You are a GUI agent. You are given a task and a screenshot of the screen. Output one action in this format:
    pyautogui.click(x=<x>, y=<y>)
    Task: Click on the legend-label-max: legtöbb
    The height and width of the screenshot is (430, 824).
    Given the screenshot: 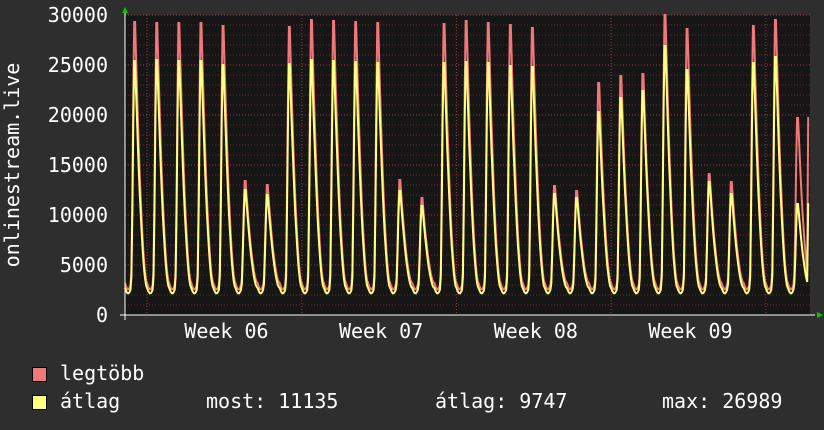 What is the action you would take?
    pyautogui.click(x=102, y=373)
    